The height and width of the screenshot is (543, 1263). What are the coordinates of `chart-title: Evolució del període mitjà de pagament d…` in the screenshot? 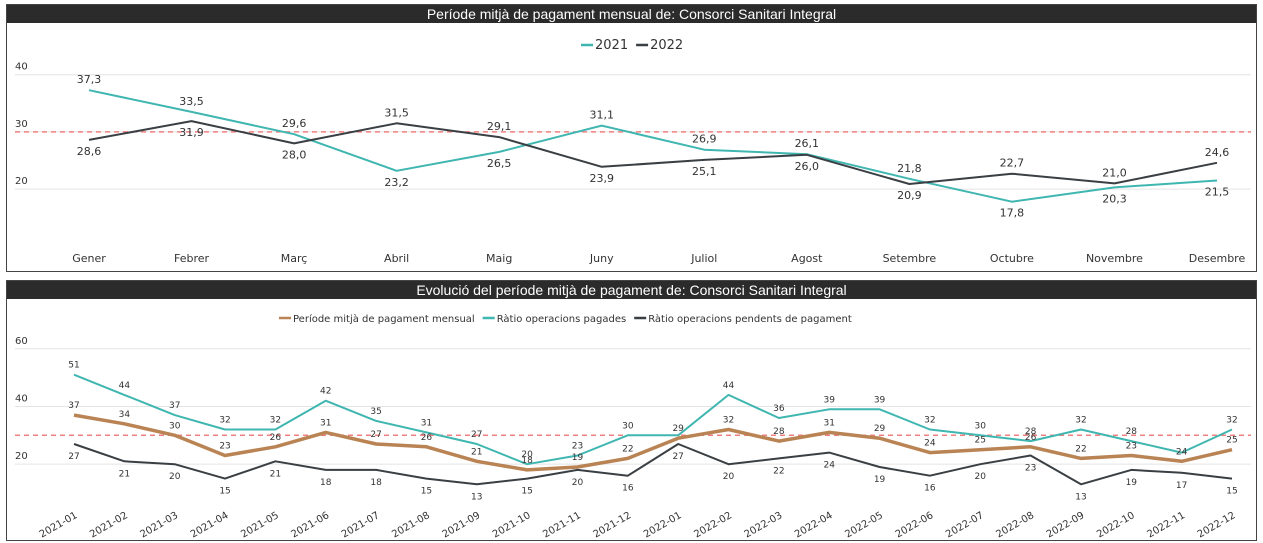 It's located at (631, 290).